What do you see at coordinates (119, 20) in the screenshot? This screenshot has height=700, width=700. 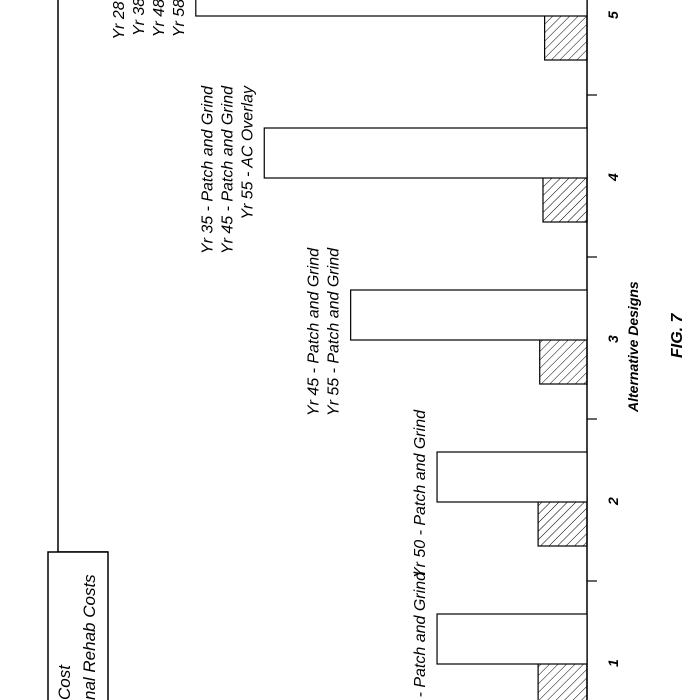 I see `annotation-line: Yr 28 - Patch an` at bounding box center [119, 20].